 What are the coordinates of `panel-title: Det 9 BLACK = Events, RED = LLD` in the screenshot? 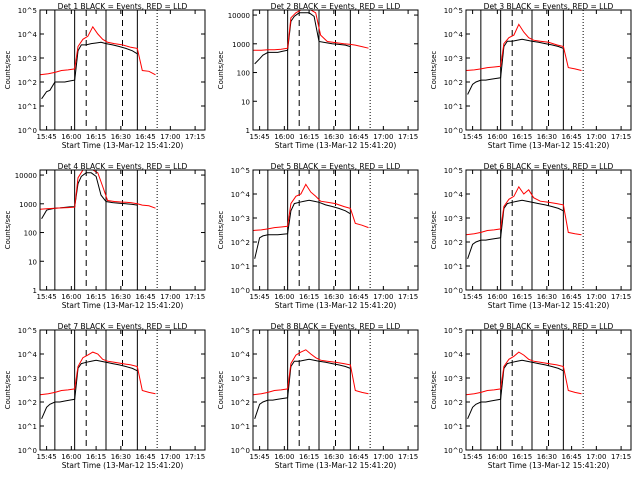 It's located at (549, 326).